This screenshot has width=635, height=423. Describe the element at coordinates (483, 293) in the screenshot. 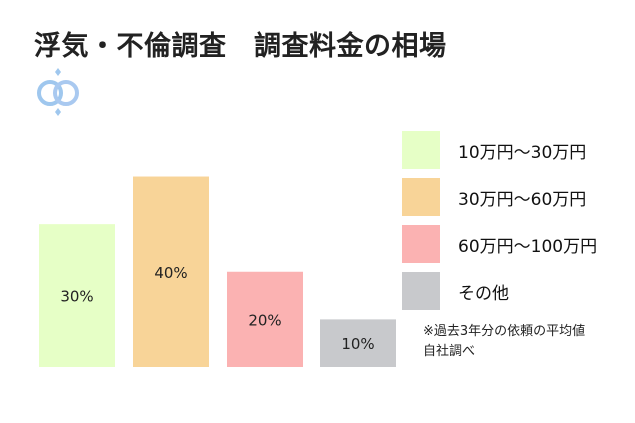

I see `legend-label-4: その他` at that location.